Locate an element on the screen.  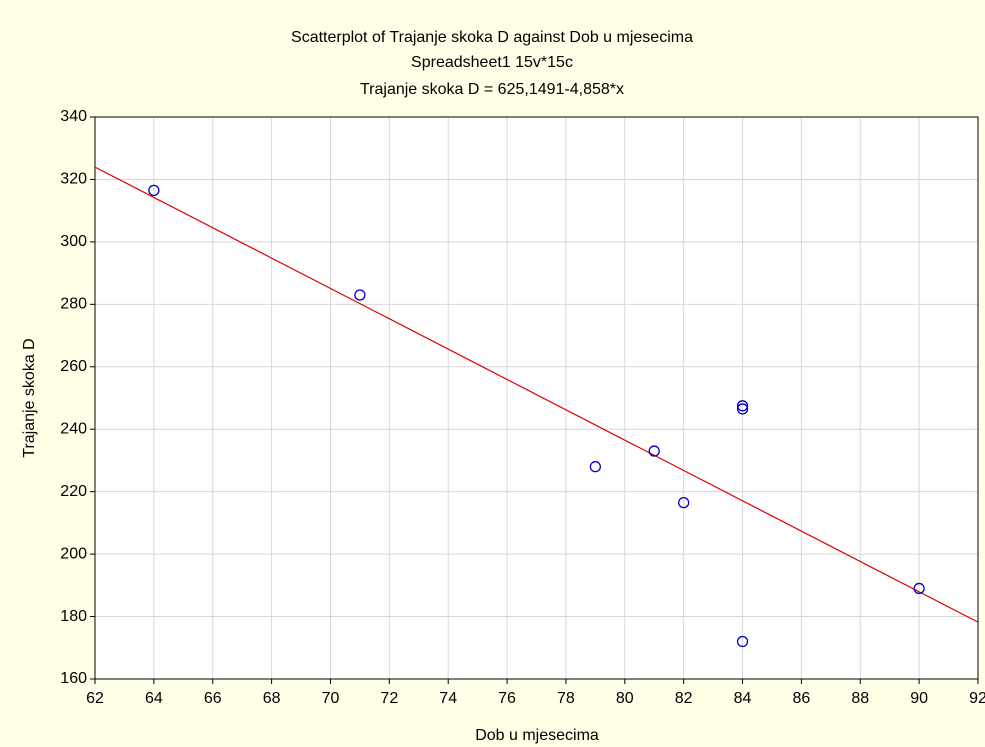
x-axis-label: Dob u mjesecima is located at coordinates (537, 735).